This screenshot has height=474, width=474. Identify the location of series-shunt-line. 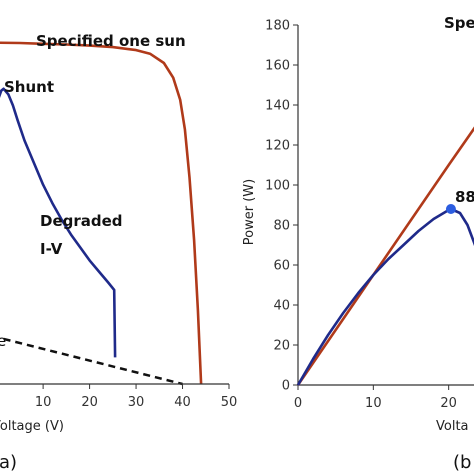
(91, 361).